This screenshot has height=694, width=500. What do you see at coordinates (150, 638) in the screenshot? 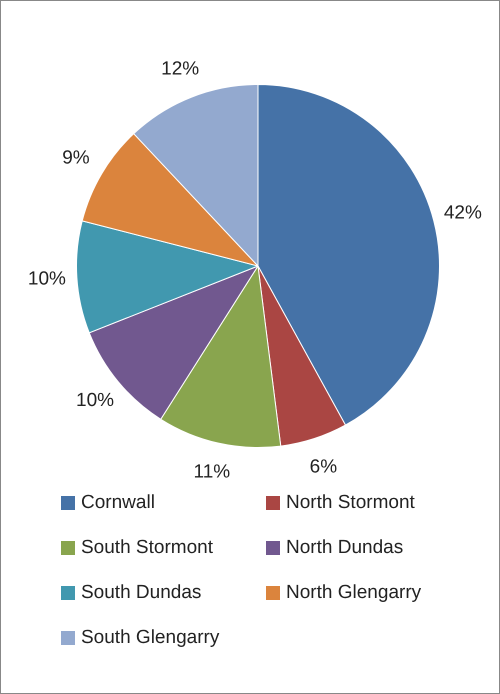
I see `legend-label: South Glengarry` at bounding box center [150, 638].